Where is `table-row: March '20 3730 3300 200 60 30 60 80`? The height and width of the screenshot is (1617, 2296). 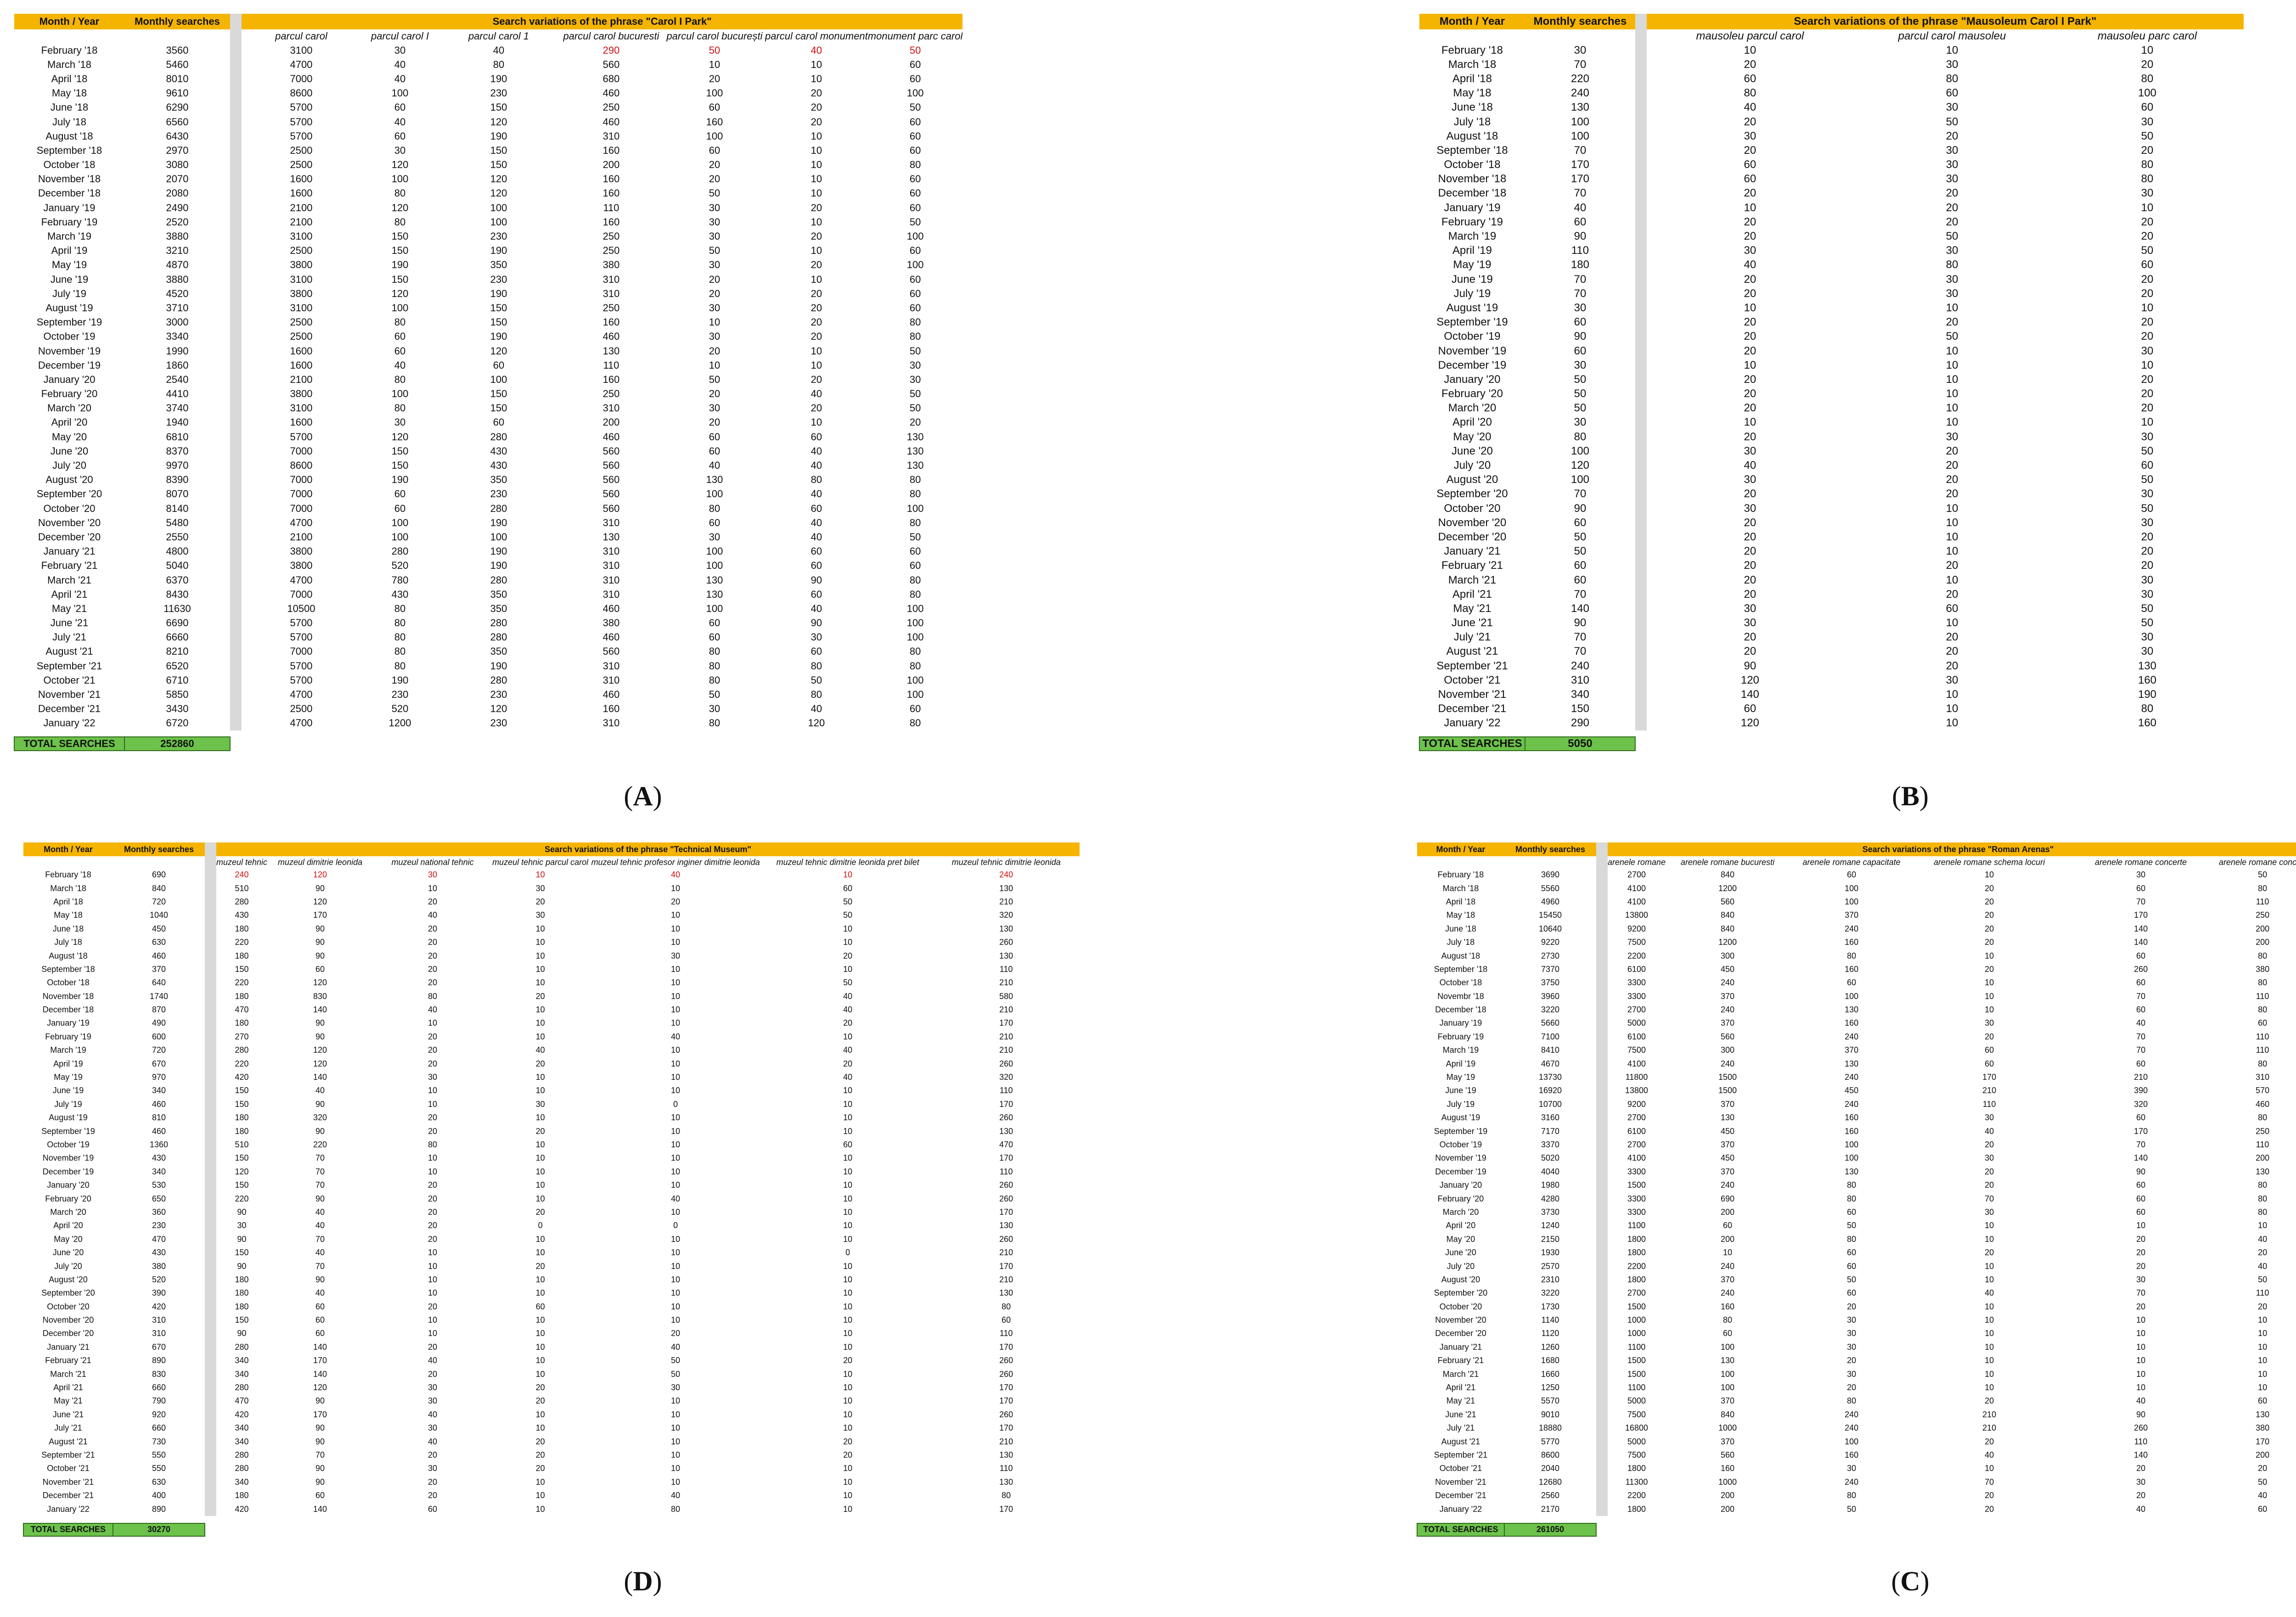 table-row: March '20 3730 3300 200 60 30 60 80 is located at coordinates (1856, 1213).